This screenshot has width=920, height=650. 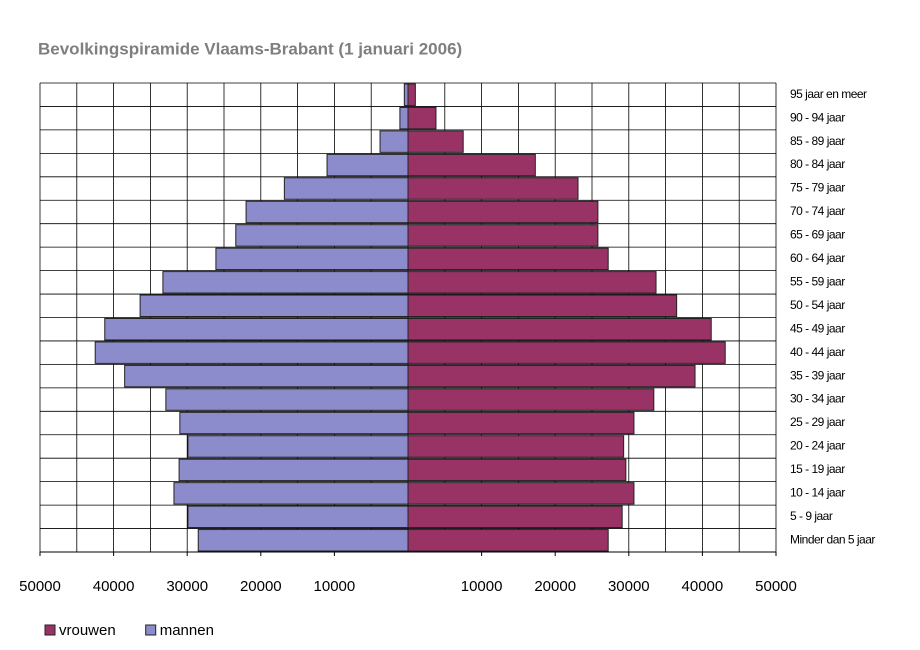 I want to click on y-tick-label: 90 - 94 jaar, so click(x=817, y=117).